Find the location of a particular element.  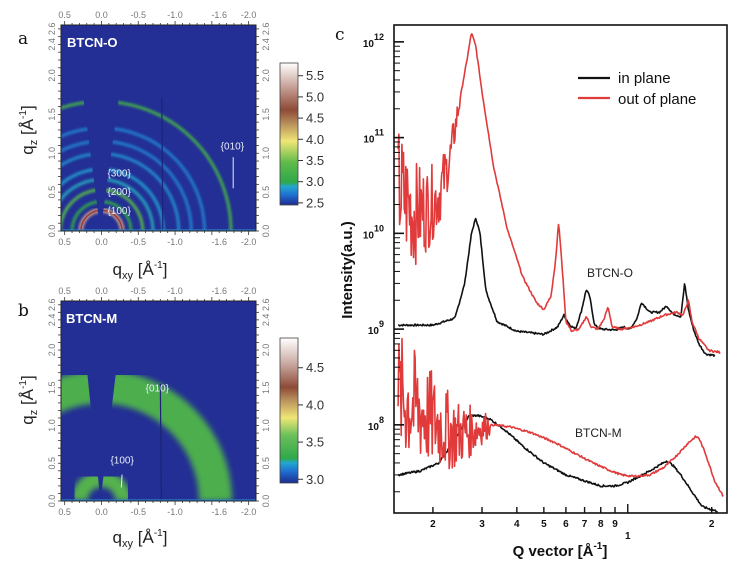

y-tick-label: 1.5 is located at coordinates (52, 388).